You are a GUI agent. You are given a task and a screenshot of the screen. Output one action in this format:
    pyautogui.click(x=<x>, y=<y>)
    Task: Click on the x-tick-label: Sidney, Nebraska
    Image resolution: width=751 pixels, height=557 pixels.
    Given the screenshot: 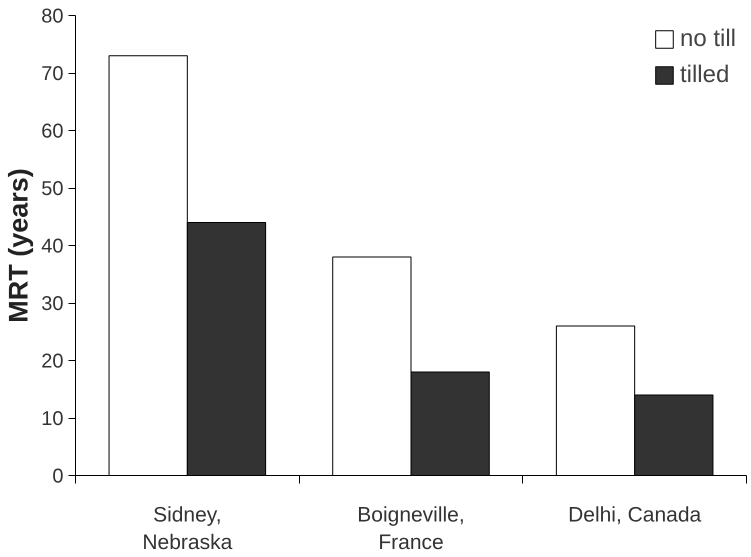 What is the action you would take?
    pyautogui.click(x=187, y=529)
    